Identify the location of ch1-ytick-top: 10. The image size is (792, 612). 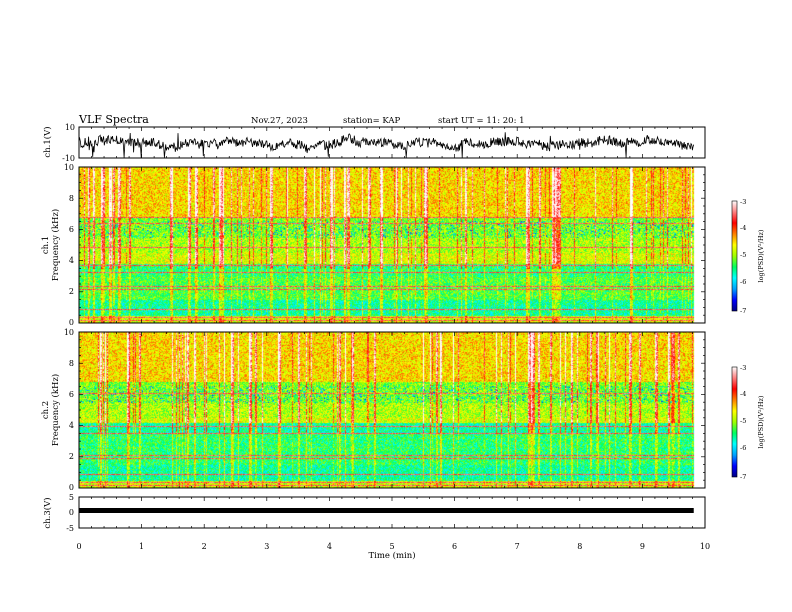
(70, 127).